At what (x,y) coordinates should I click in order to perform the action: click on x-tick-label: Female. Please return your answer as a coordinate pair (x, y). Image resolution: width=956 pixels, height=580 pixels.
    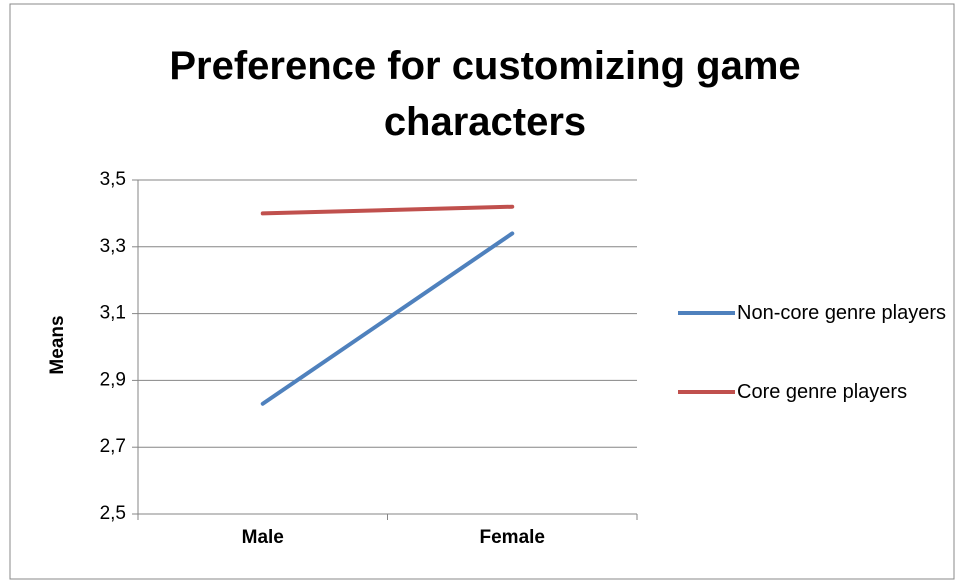
    Looking at the image, I should click on (512, 537).